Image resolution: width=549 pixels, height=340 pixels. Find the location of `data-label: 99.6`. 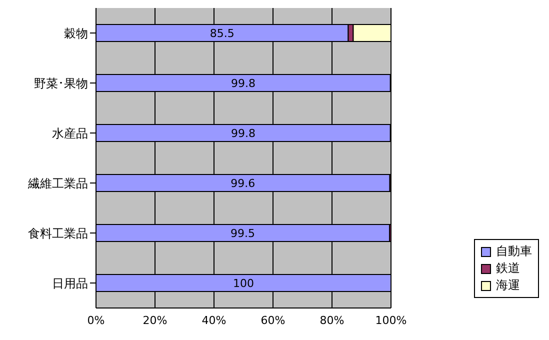

data-label: 99.6 is located at coordinates (243, 183).